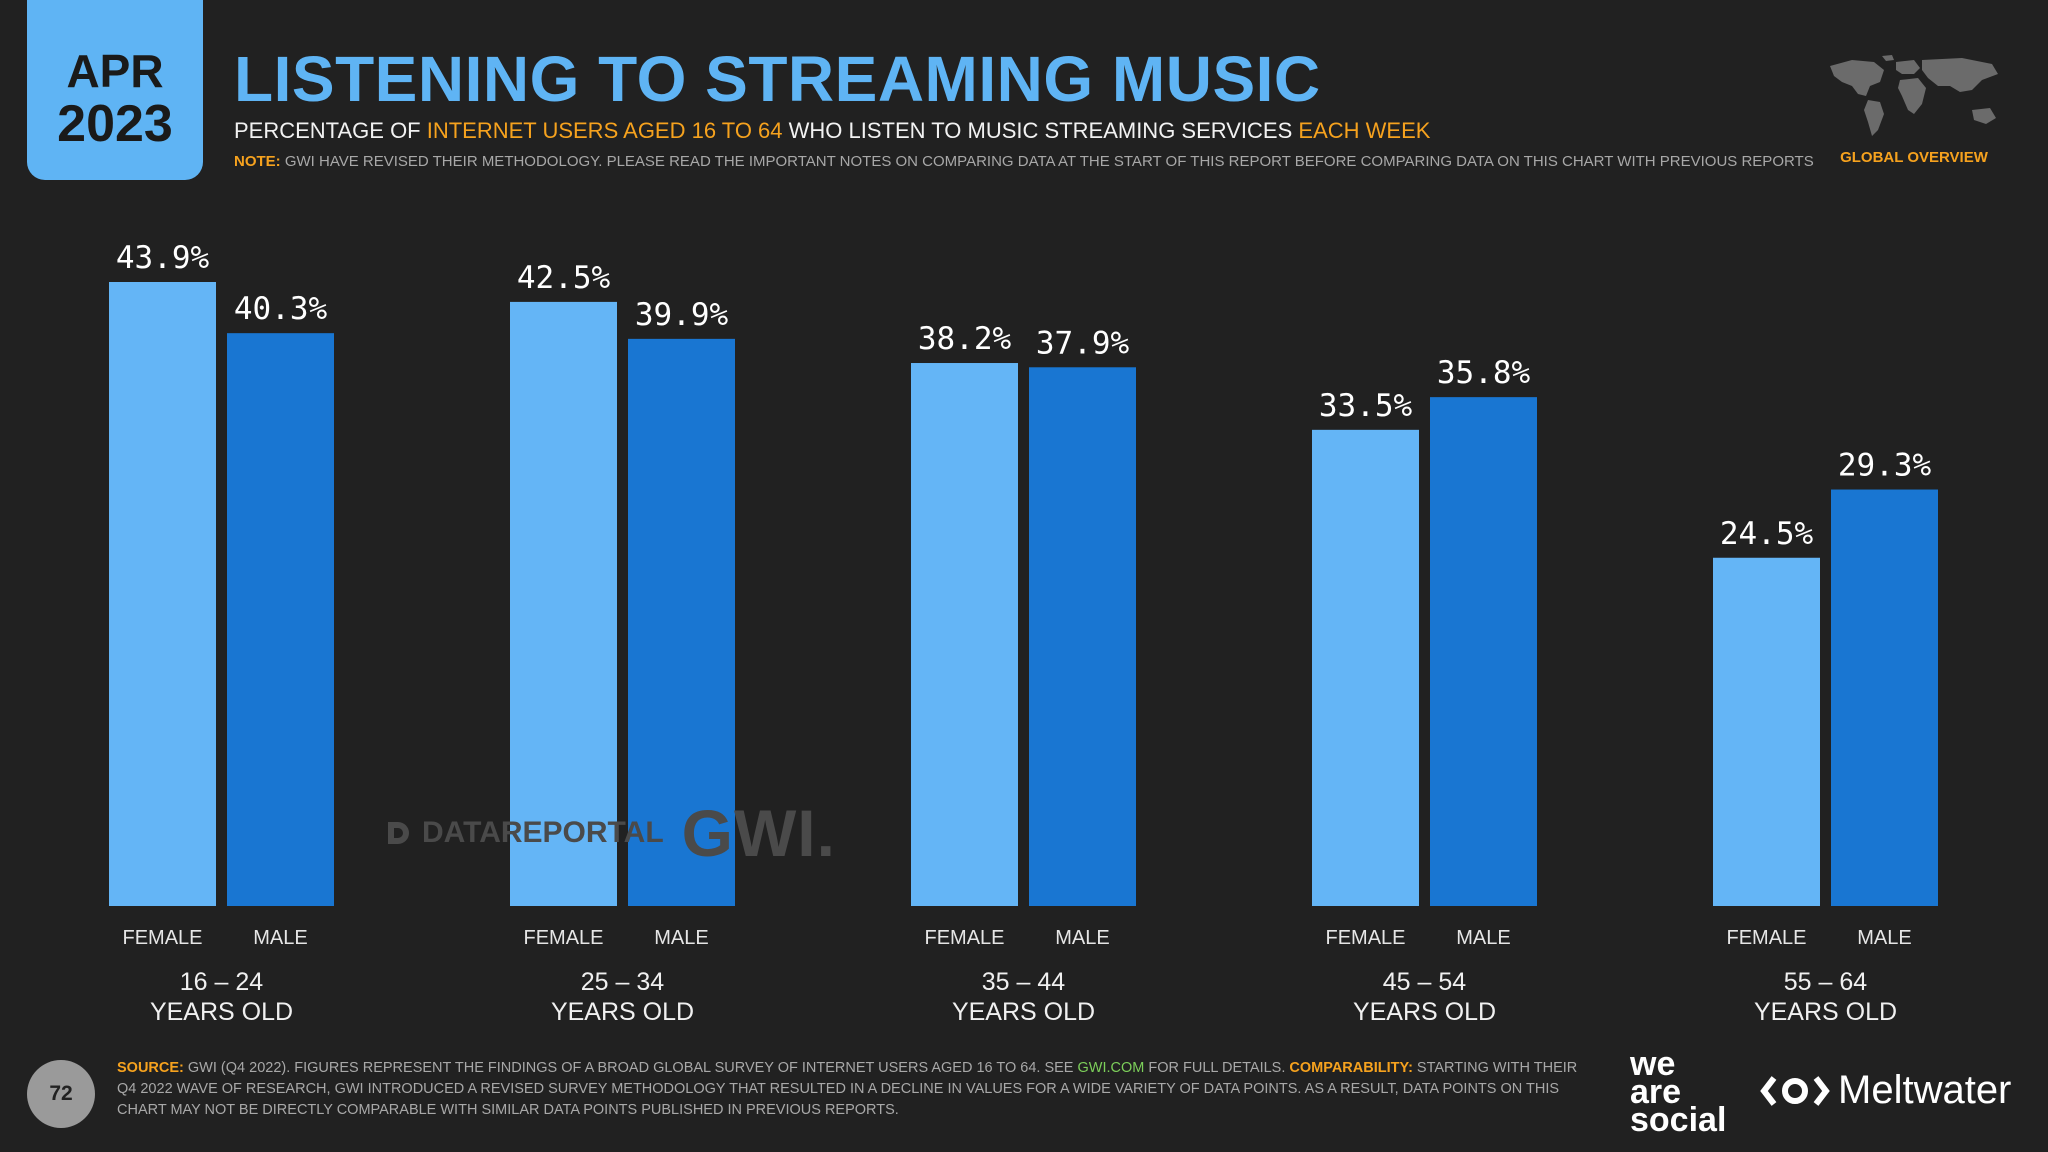  Describe the element at coordinates (1083, 343) in the screenshot. I see `data-label: 37.9%` at that location.